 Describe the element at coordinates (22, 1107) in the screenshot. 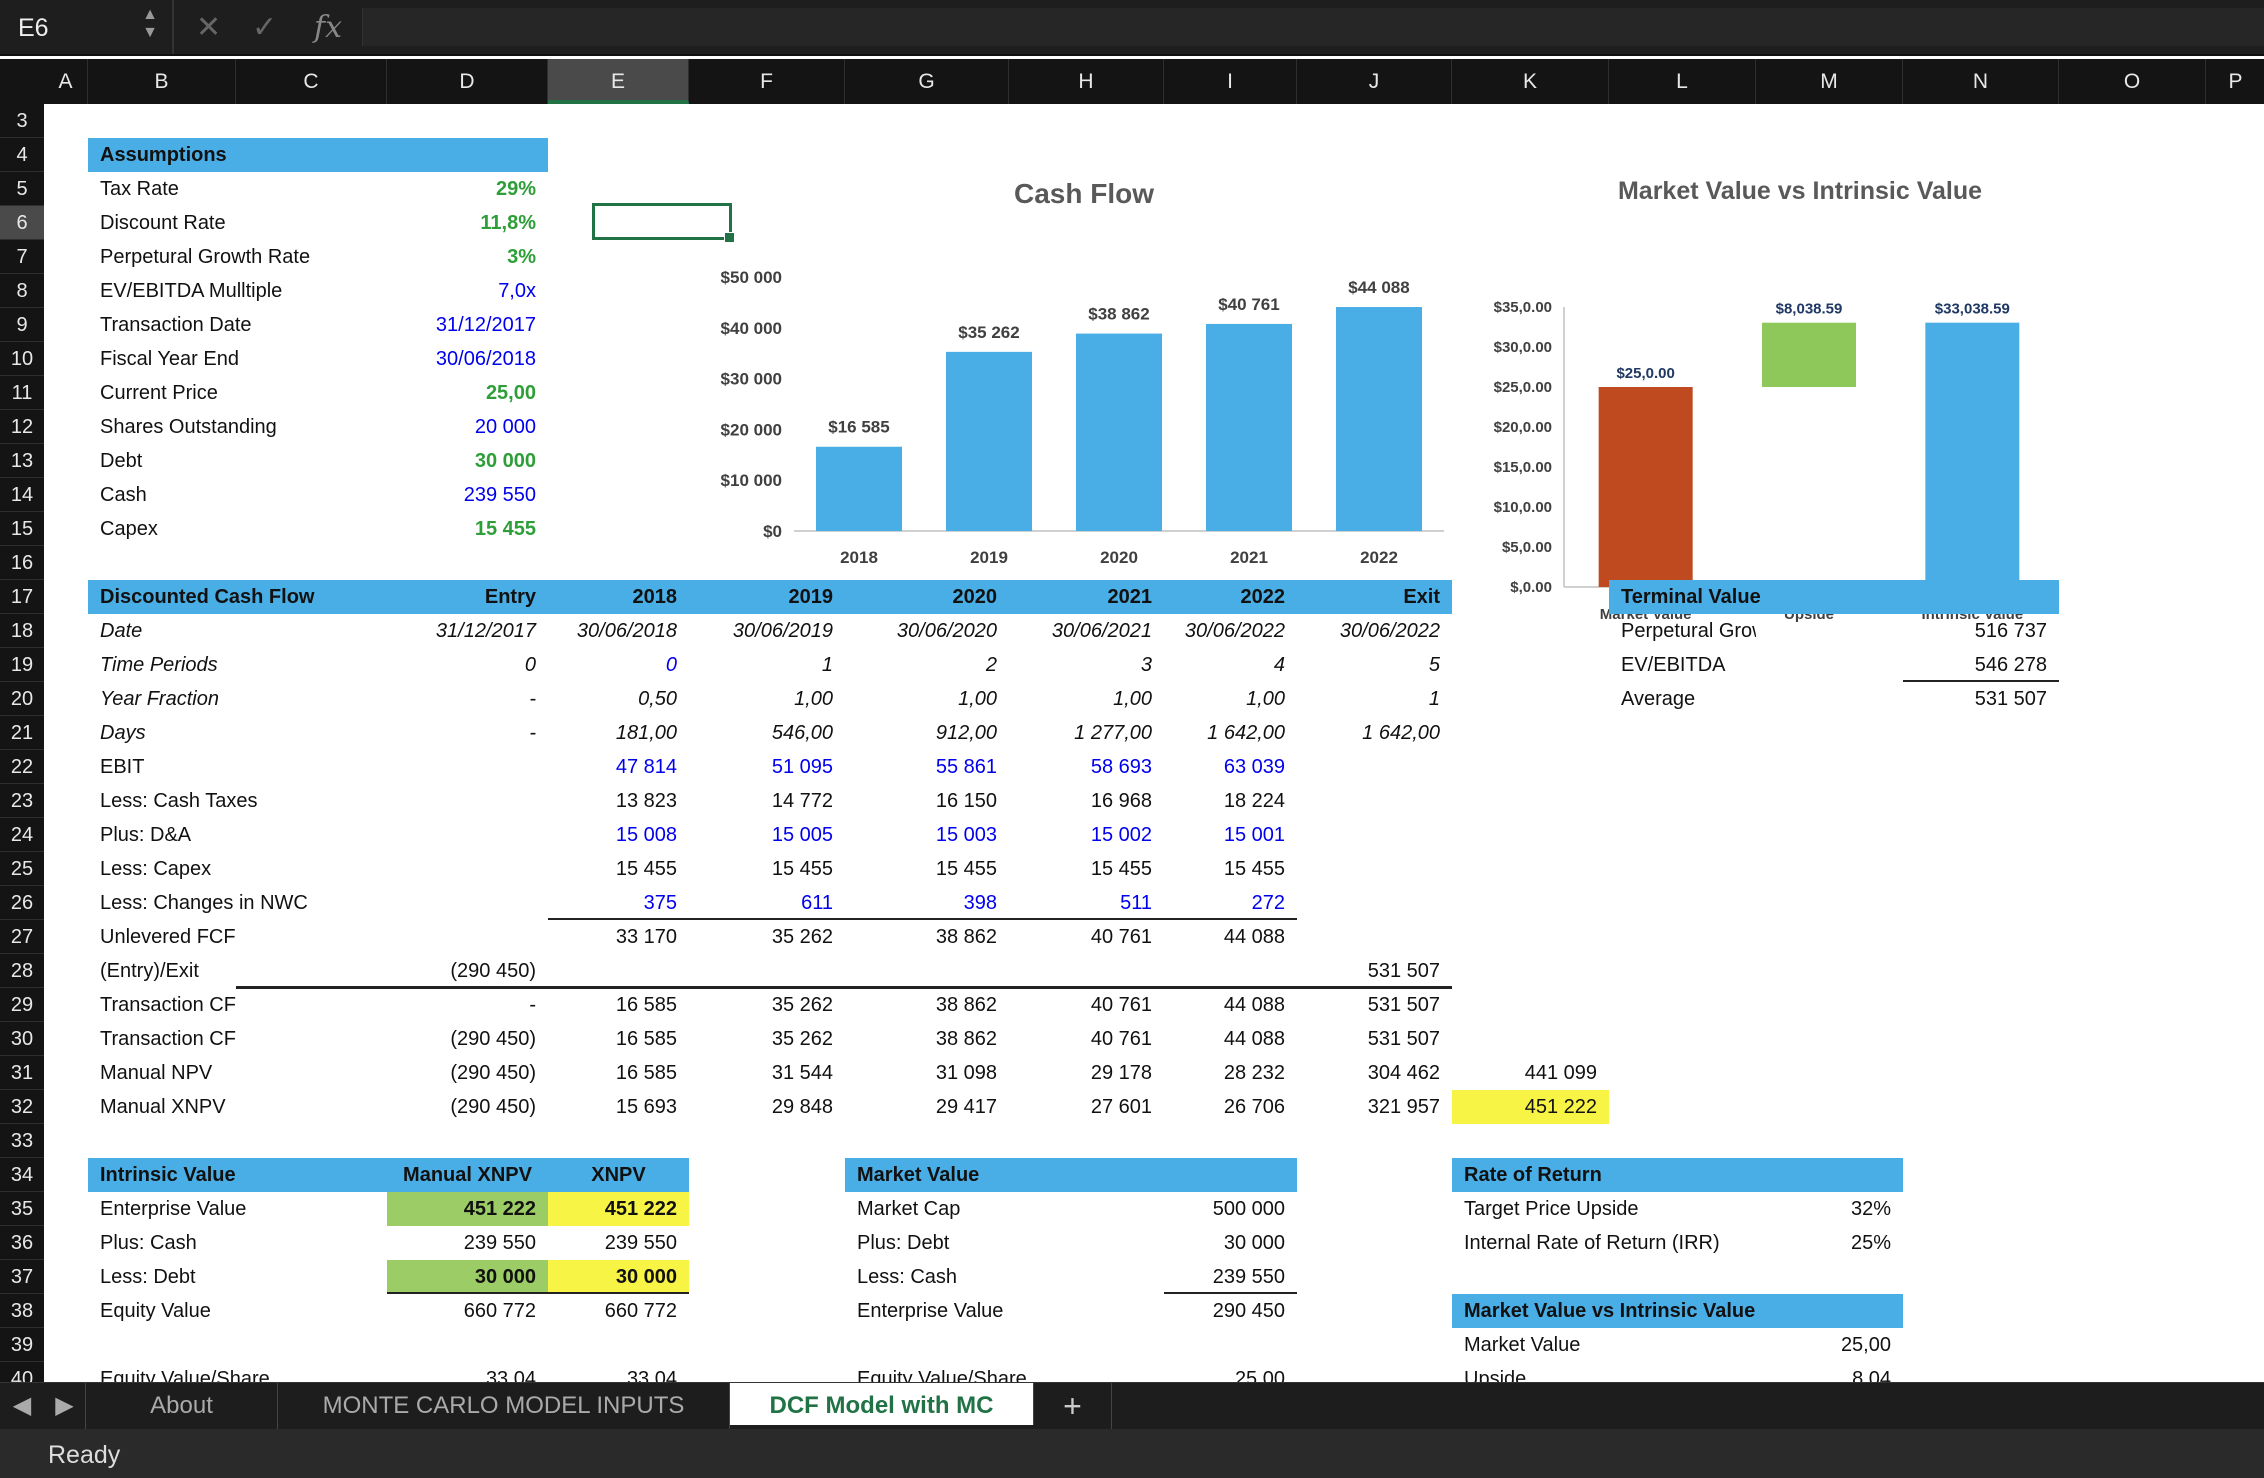

I see `row-header-32: 32` at that location.